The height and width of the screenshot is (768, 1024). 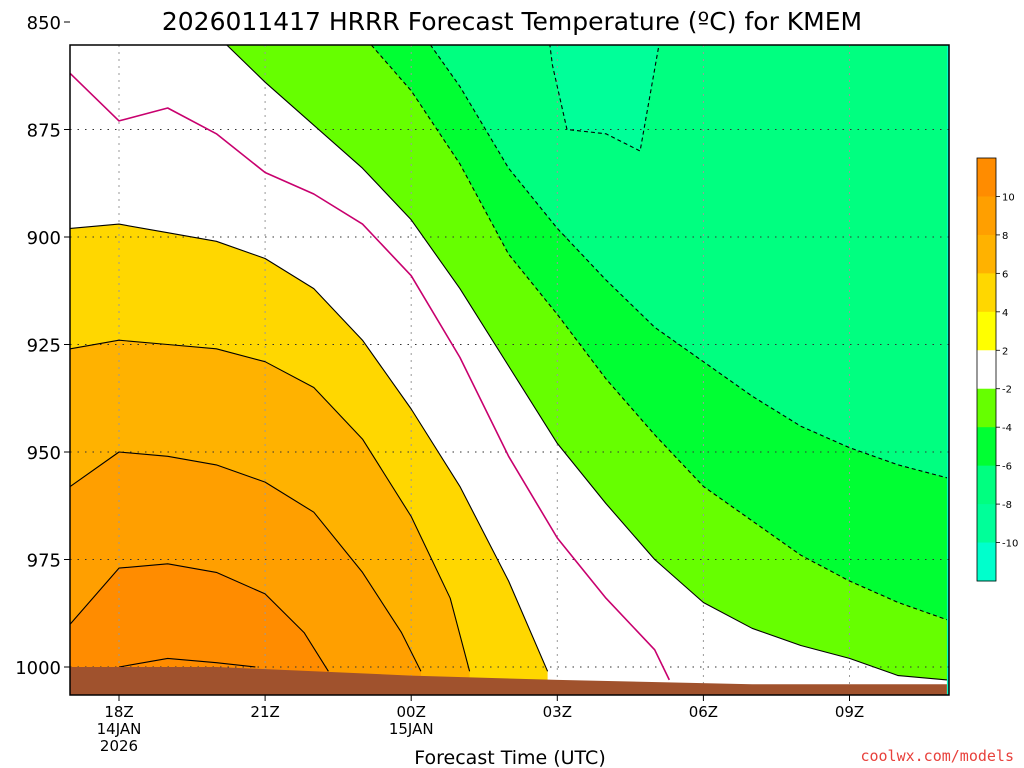 What do you see at coordinates (44, 453) in the screenshot?
I see `y-tick-label-950: 950` at bounding box center [44, 453].